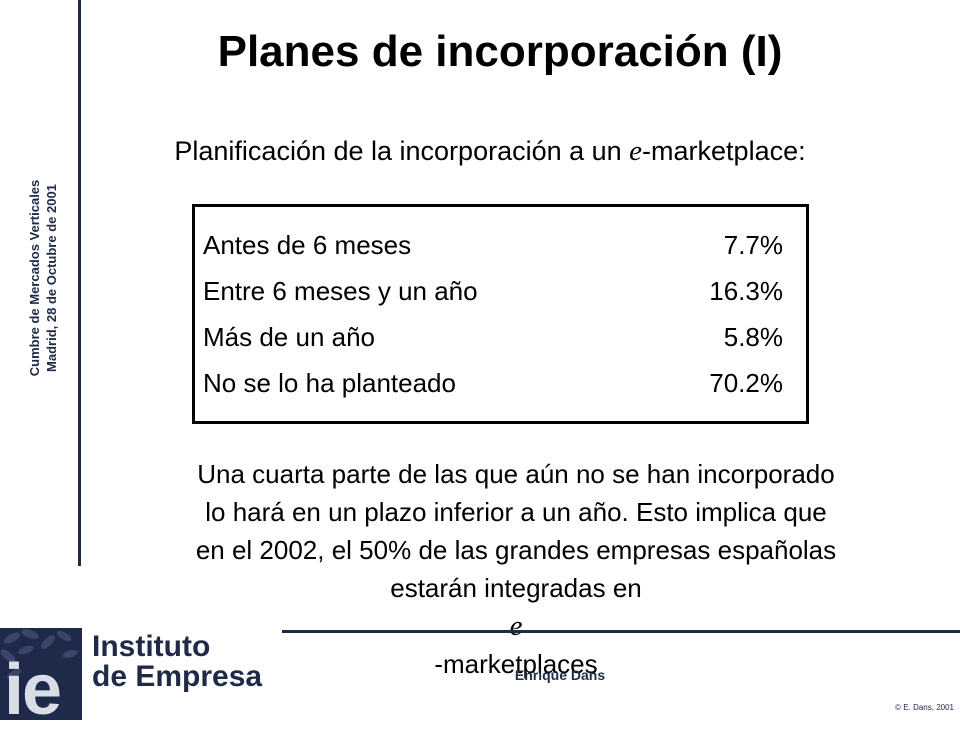  Describe the element at coordinates (493, 291) in the screenshot. I see `table-row: Entre 6 meses y un año 16.3%` at that location.